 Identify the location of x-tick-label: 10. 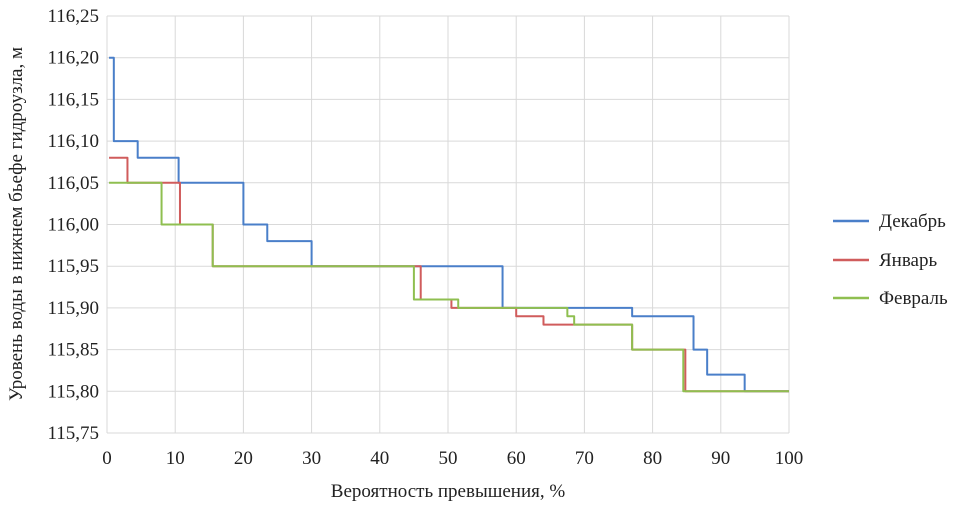
(175, 458).